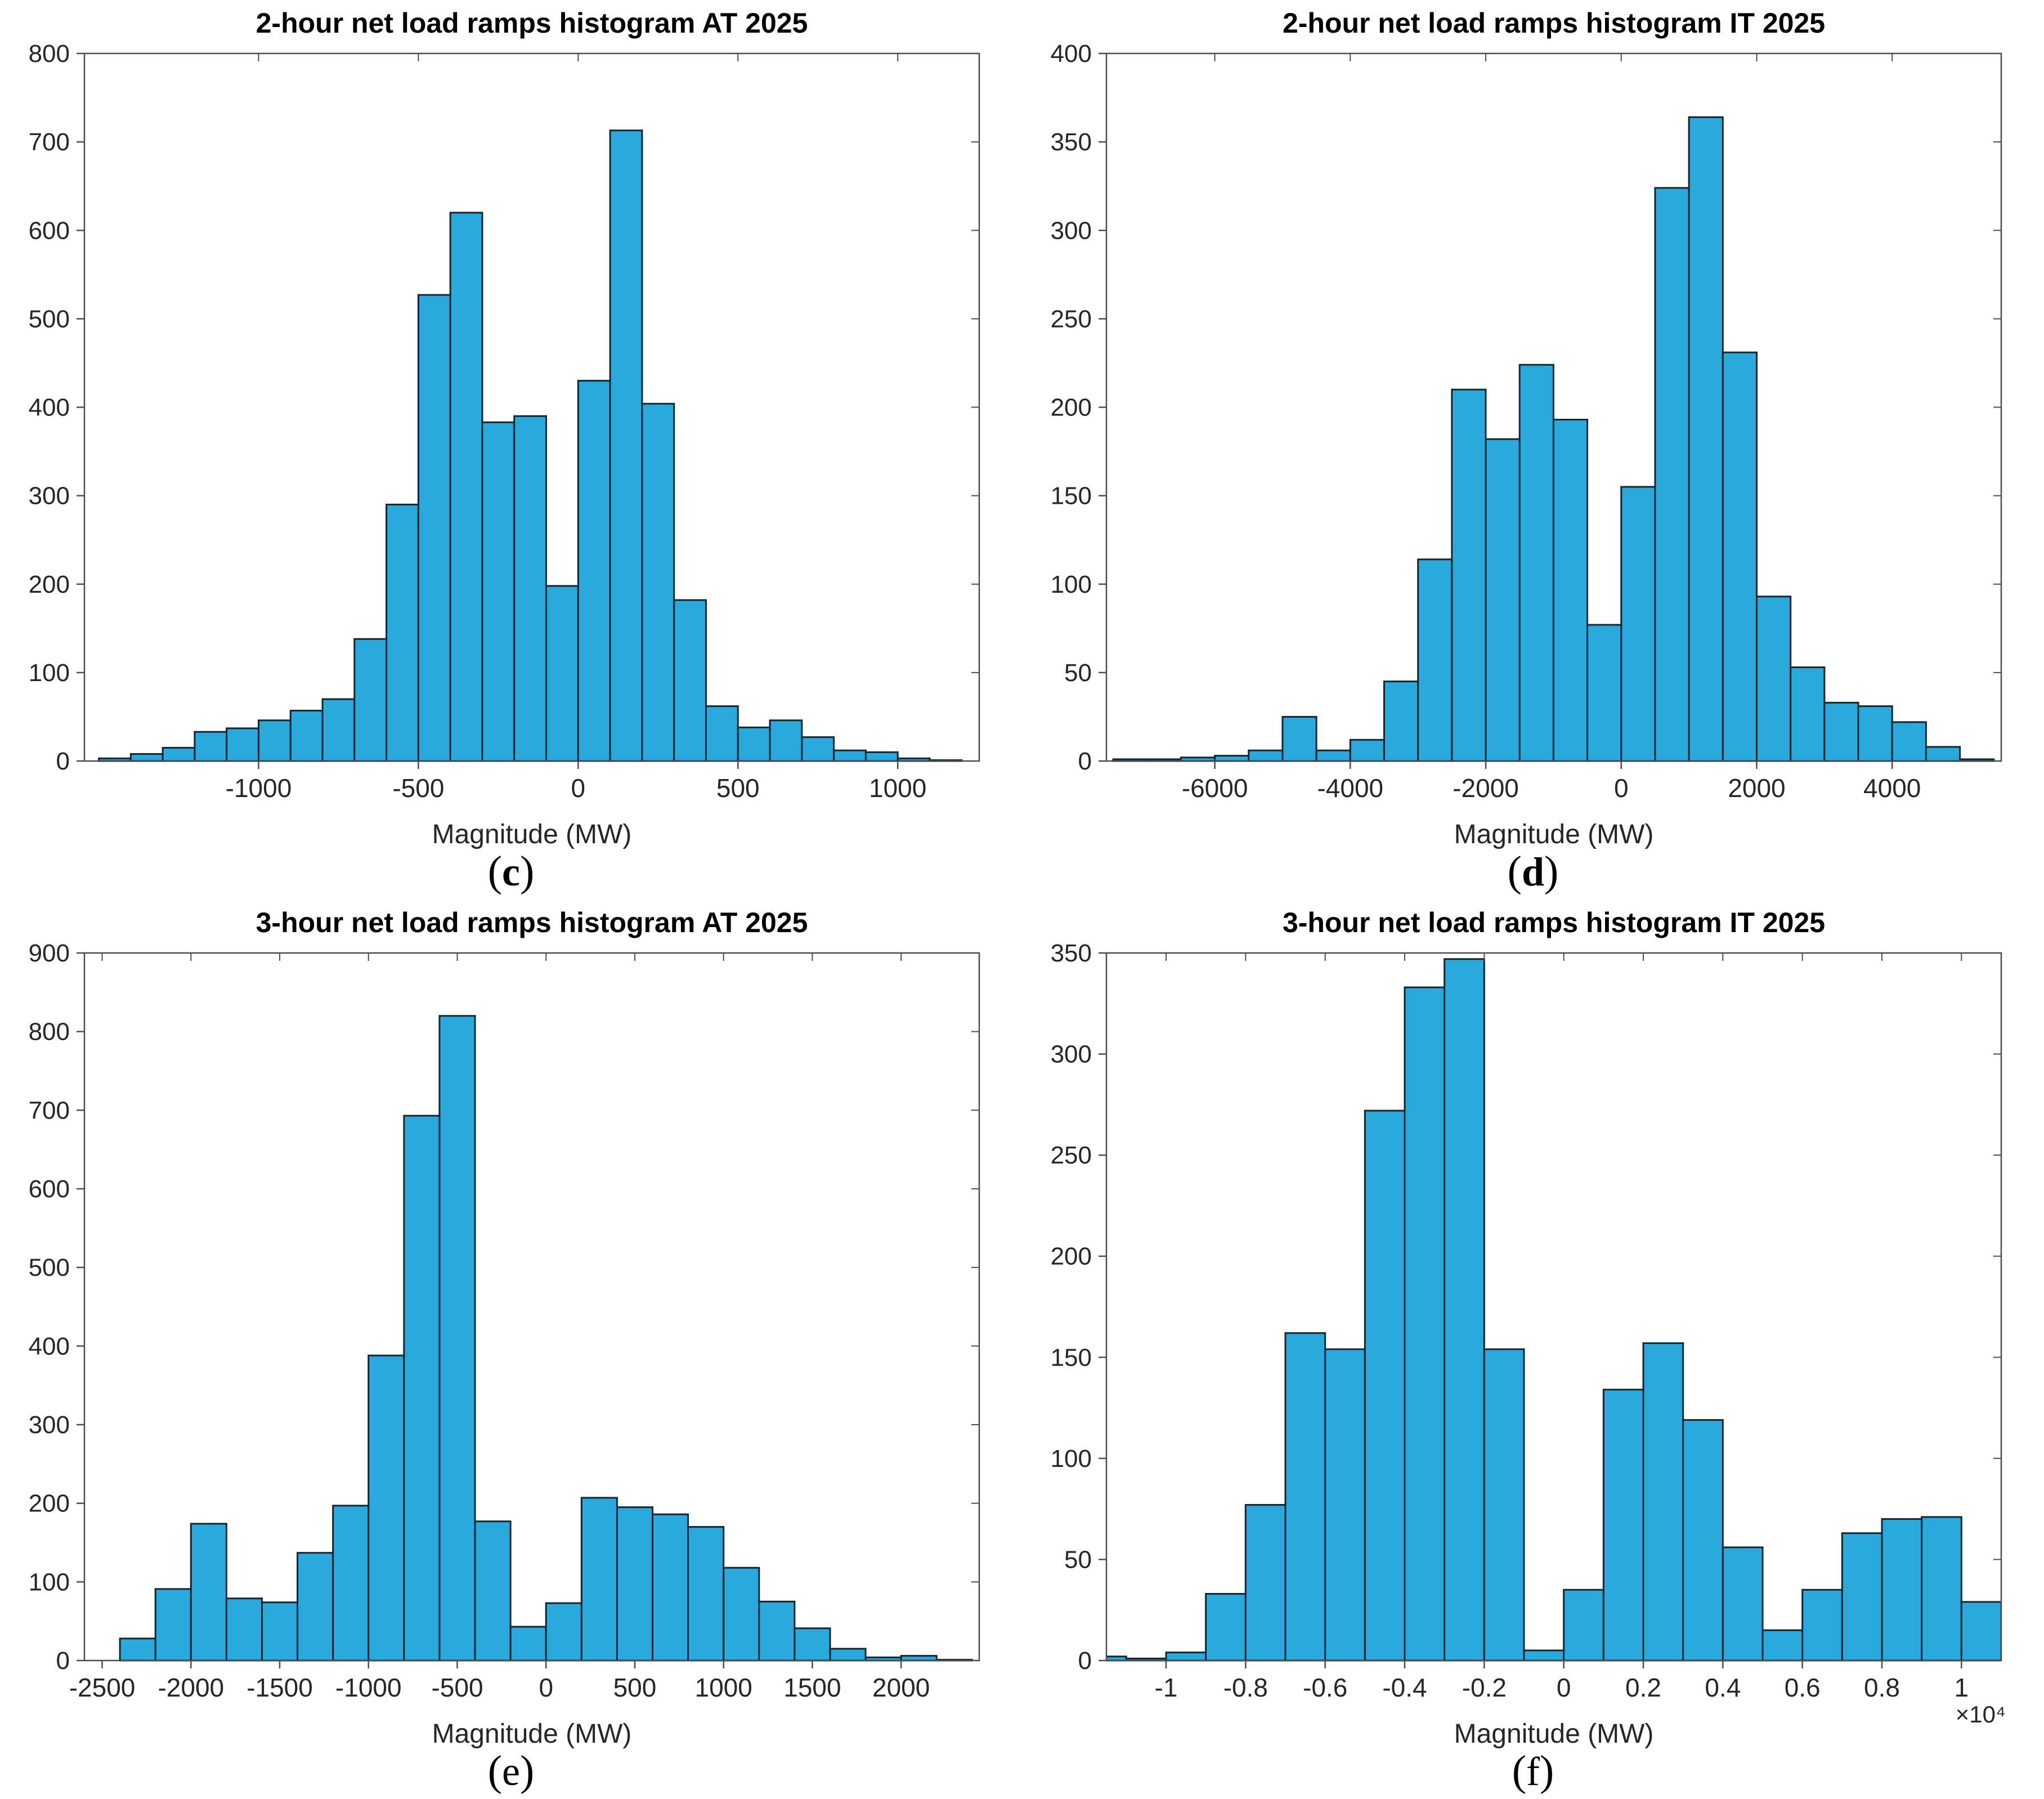 The height and width of the screenshot is (1799, 2044). Describe the element at coordinates (532, 1734) in the screenshot. I see `x-axis-label: Magnitude (MW)` at that location.